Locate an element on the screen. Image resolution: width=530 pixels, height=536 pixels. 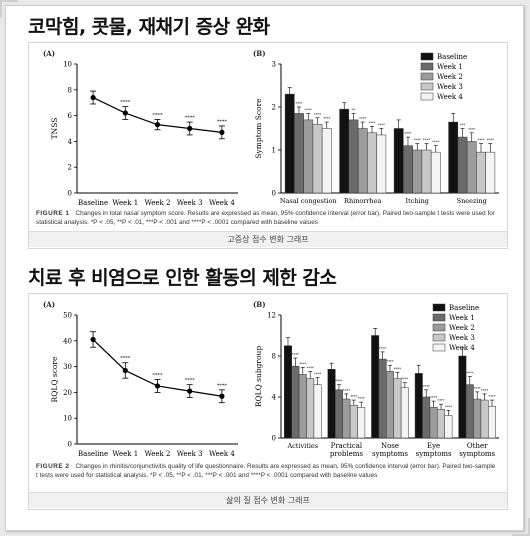
y-tick-label: 3 is located at coordinates (274, 65).